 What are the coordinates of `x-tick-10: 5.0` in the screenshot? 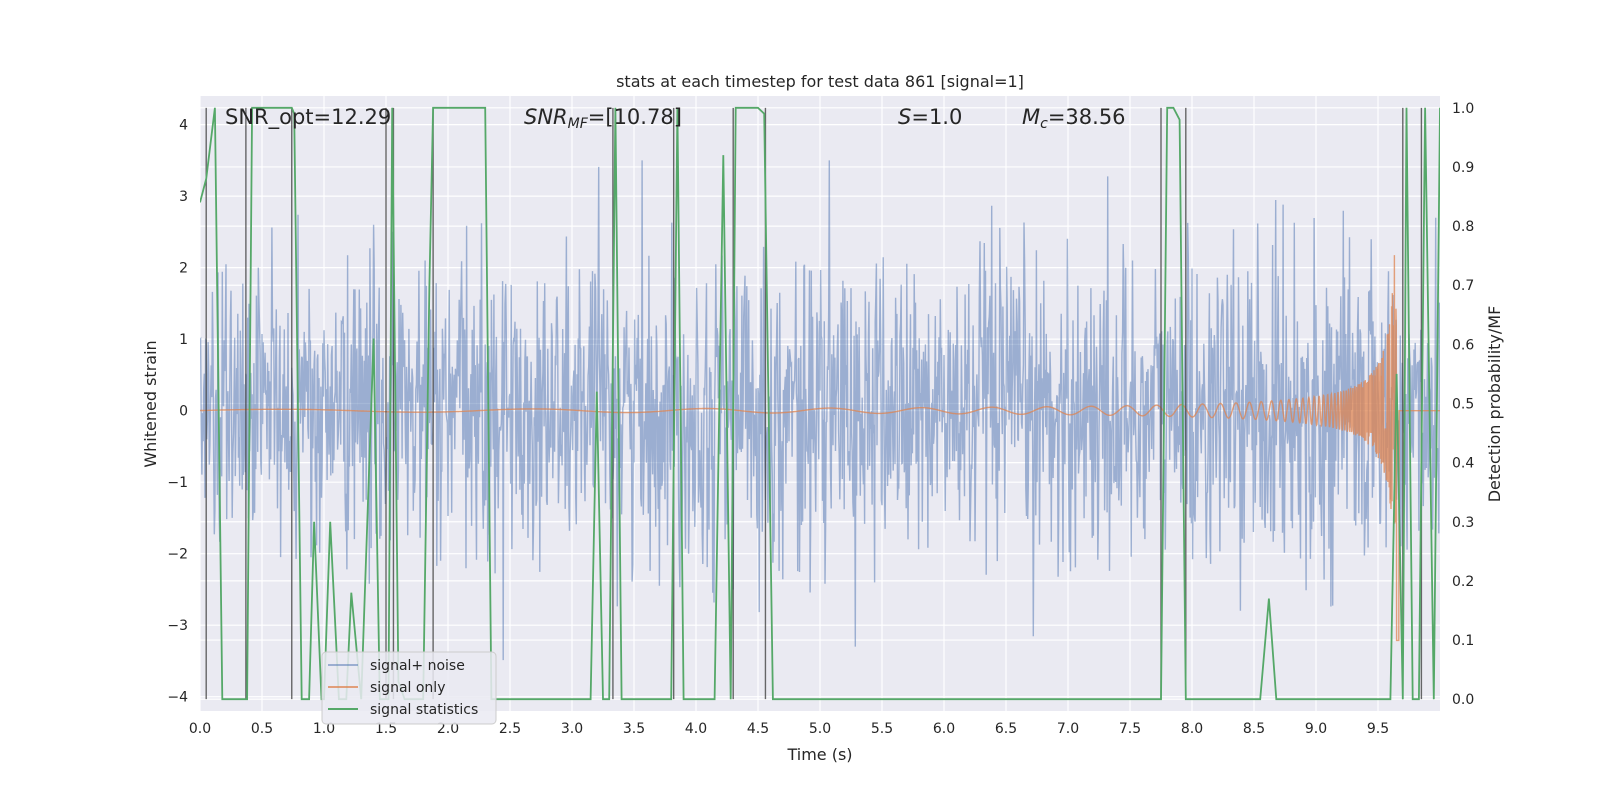 It's located at (820, 729).